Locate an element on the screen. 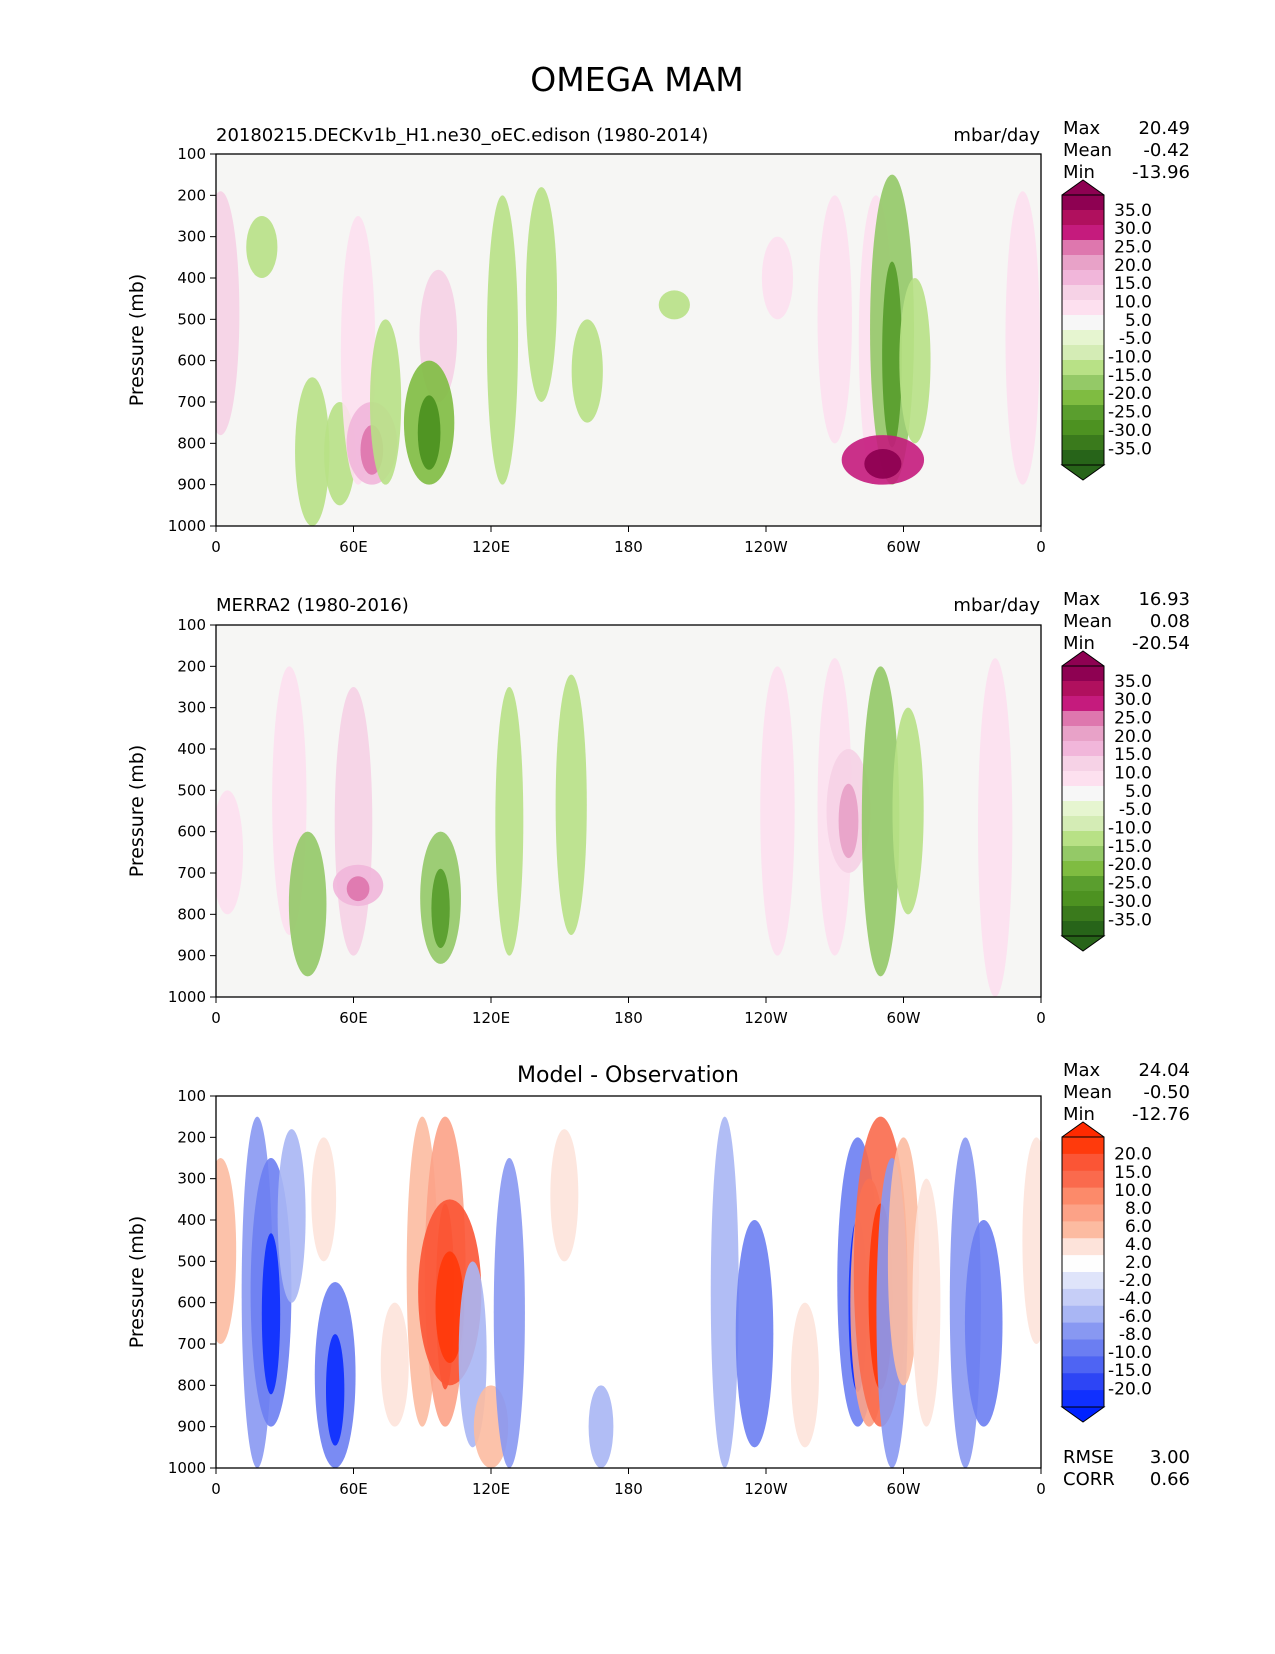 This screenshot has height=1654, width=1275. panel-2-units: mbar/day is located at coordinates (996, 605).